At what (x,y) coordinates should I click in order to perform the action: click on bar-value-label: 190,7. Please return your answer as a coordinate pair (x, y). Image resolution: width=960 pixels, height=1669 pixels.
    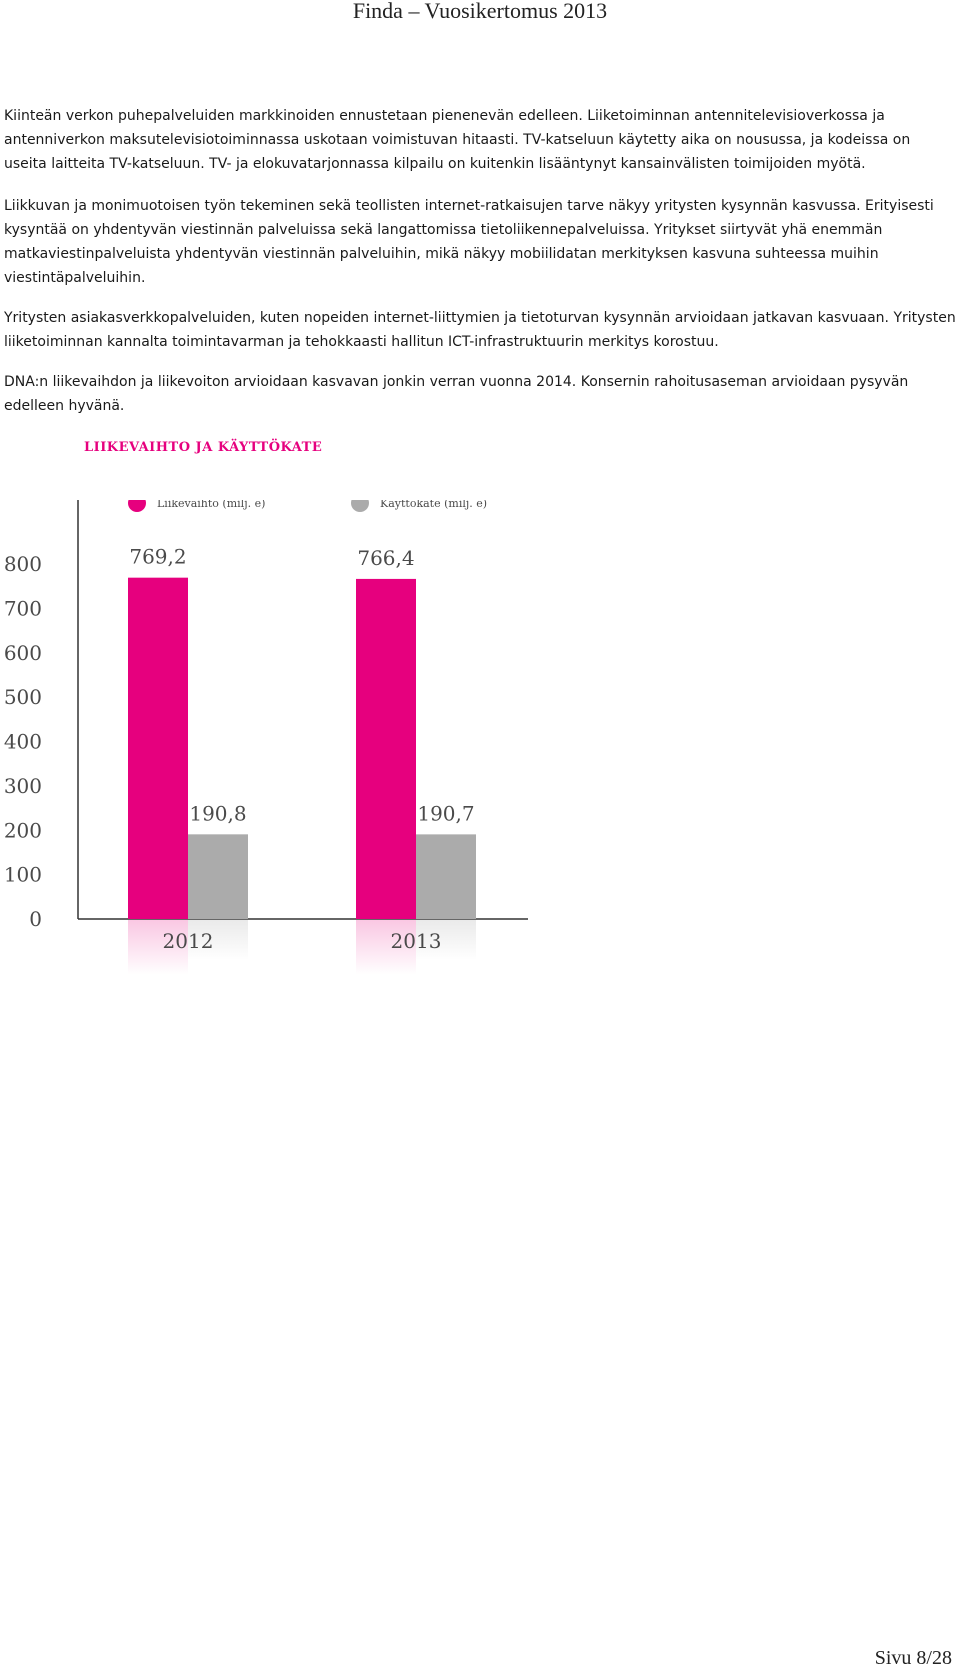
    Looking at the image, I should click on (445, 813).